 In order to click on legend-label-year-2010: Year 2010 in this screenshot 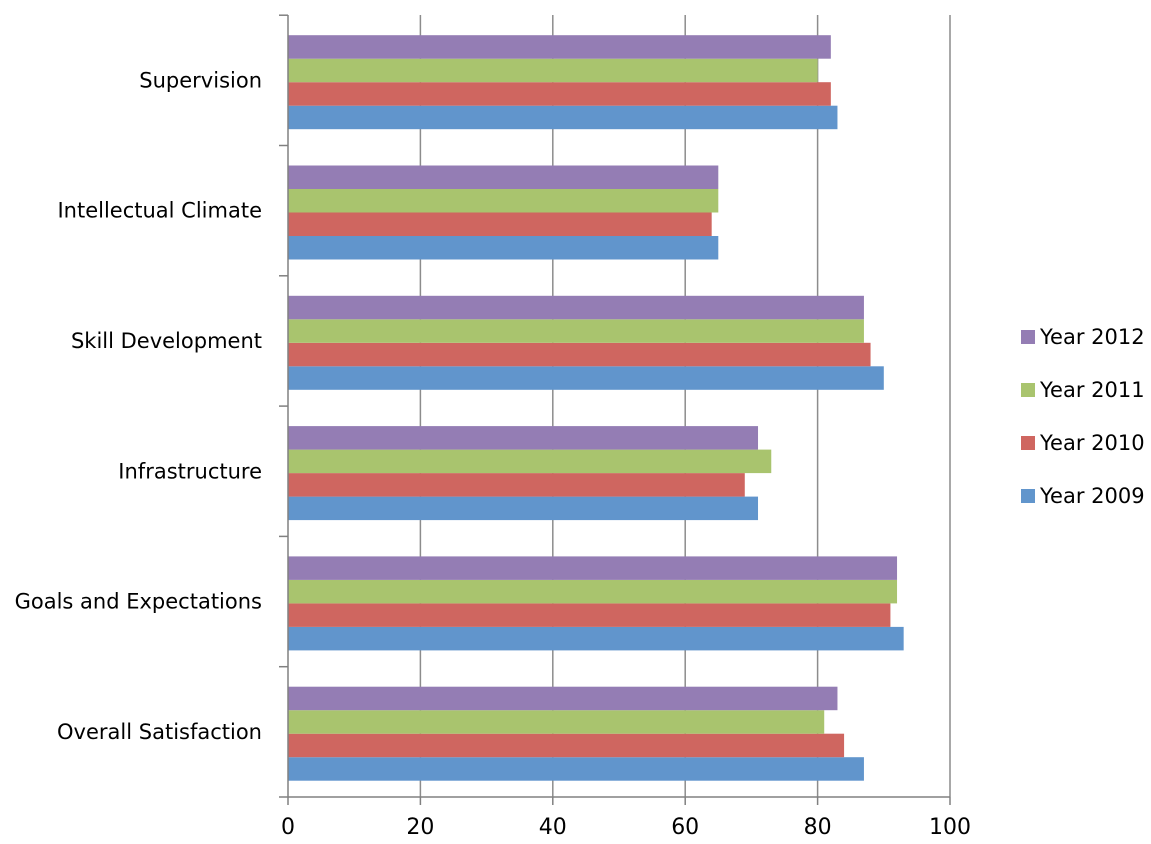, I will do `click(1092, 443)`.